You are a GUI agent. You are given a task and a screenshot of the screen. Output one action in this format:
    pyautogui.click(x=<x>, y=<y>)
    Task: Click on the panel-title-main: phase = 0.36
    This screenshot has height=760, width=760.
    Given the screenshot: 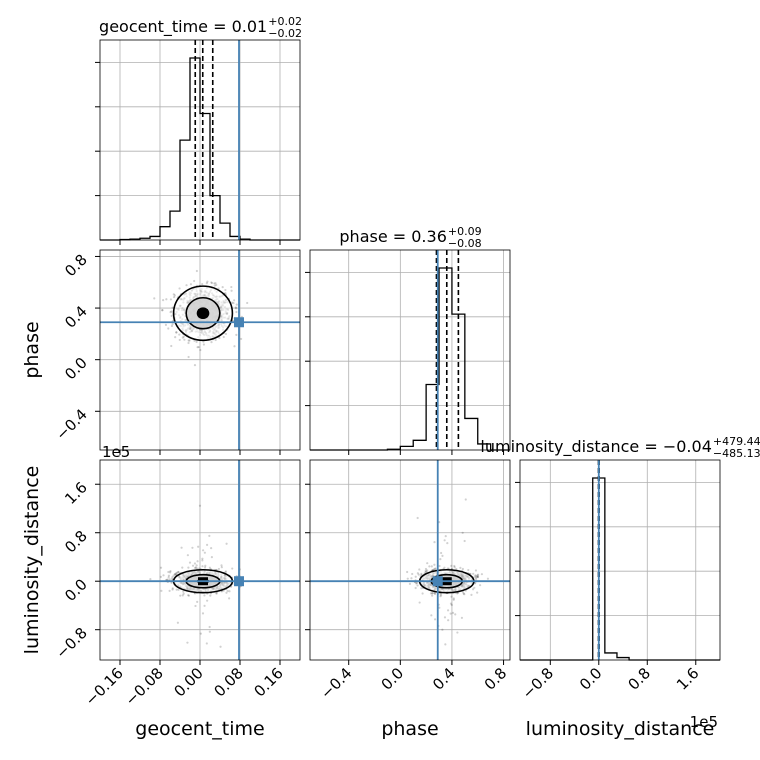 What is the action you would take?
    pyautogui.click(x=392, y=236)
    